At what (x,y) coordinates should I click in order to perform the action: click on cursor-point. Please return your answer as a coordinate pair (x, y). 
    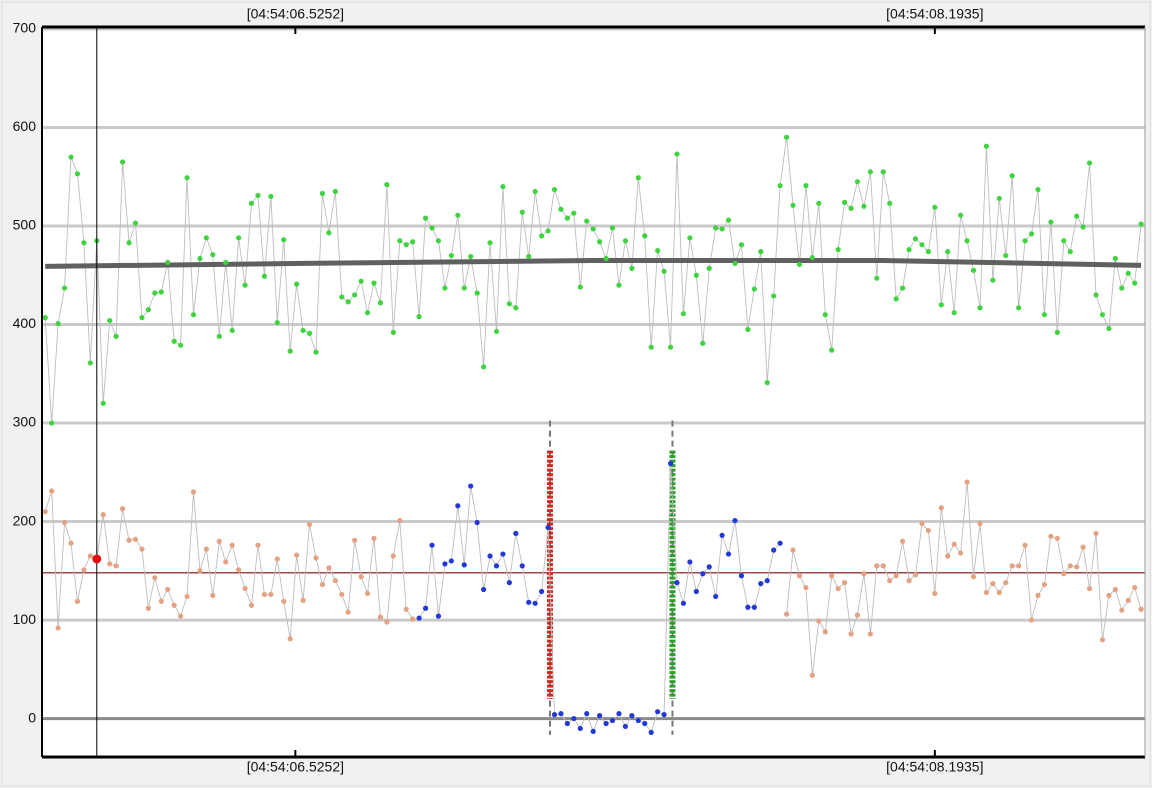
    Looking at the image, I should click on (97, 559).